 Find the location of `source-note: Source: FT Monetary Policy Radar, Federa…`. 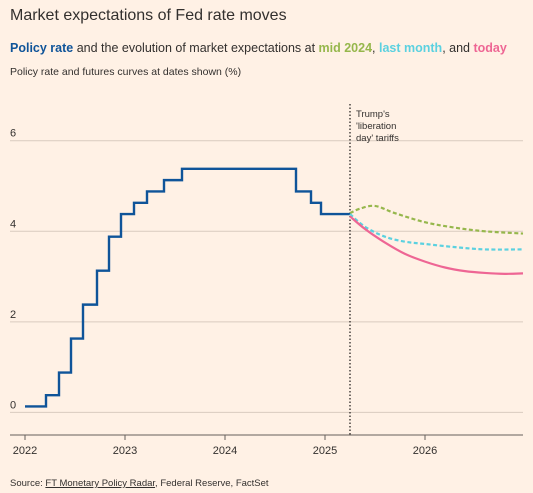

source-note: Source: FT Monetary Policy Radar, Federa… is located at coordinates (139, 484).